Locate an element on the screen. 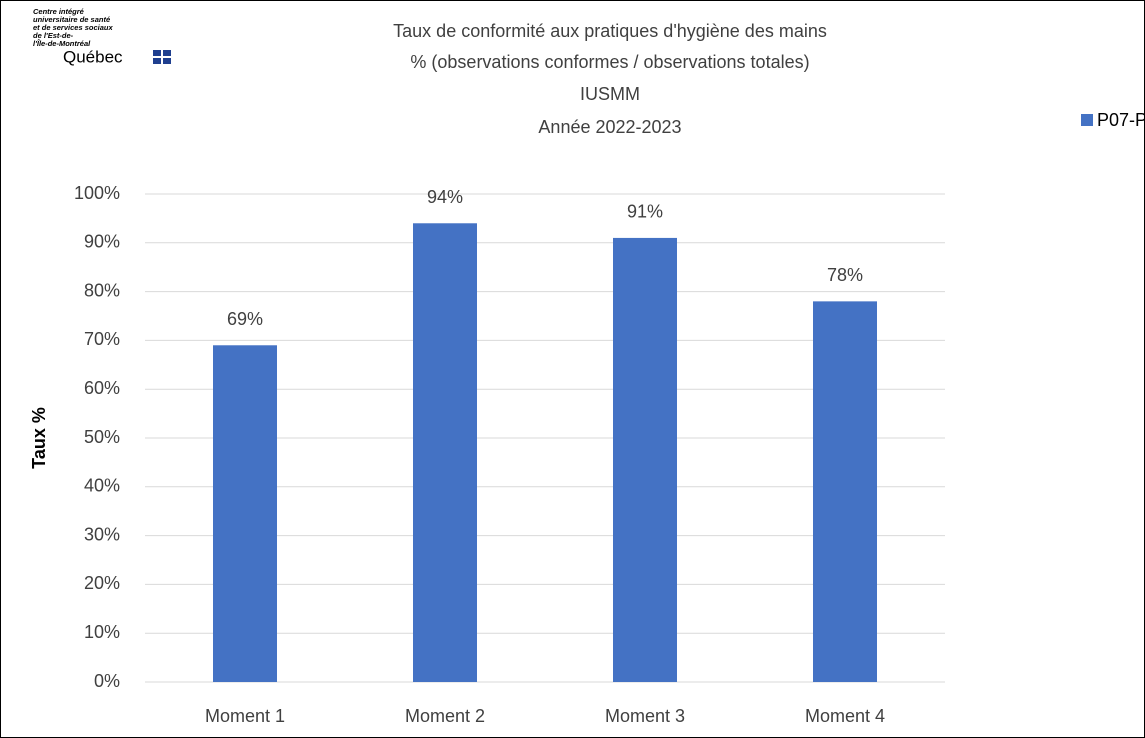  x-tick-label: Moment 4 is located at coordinates (845, 716).